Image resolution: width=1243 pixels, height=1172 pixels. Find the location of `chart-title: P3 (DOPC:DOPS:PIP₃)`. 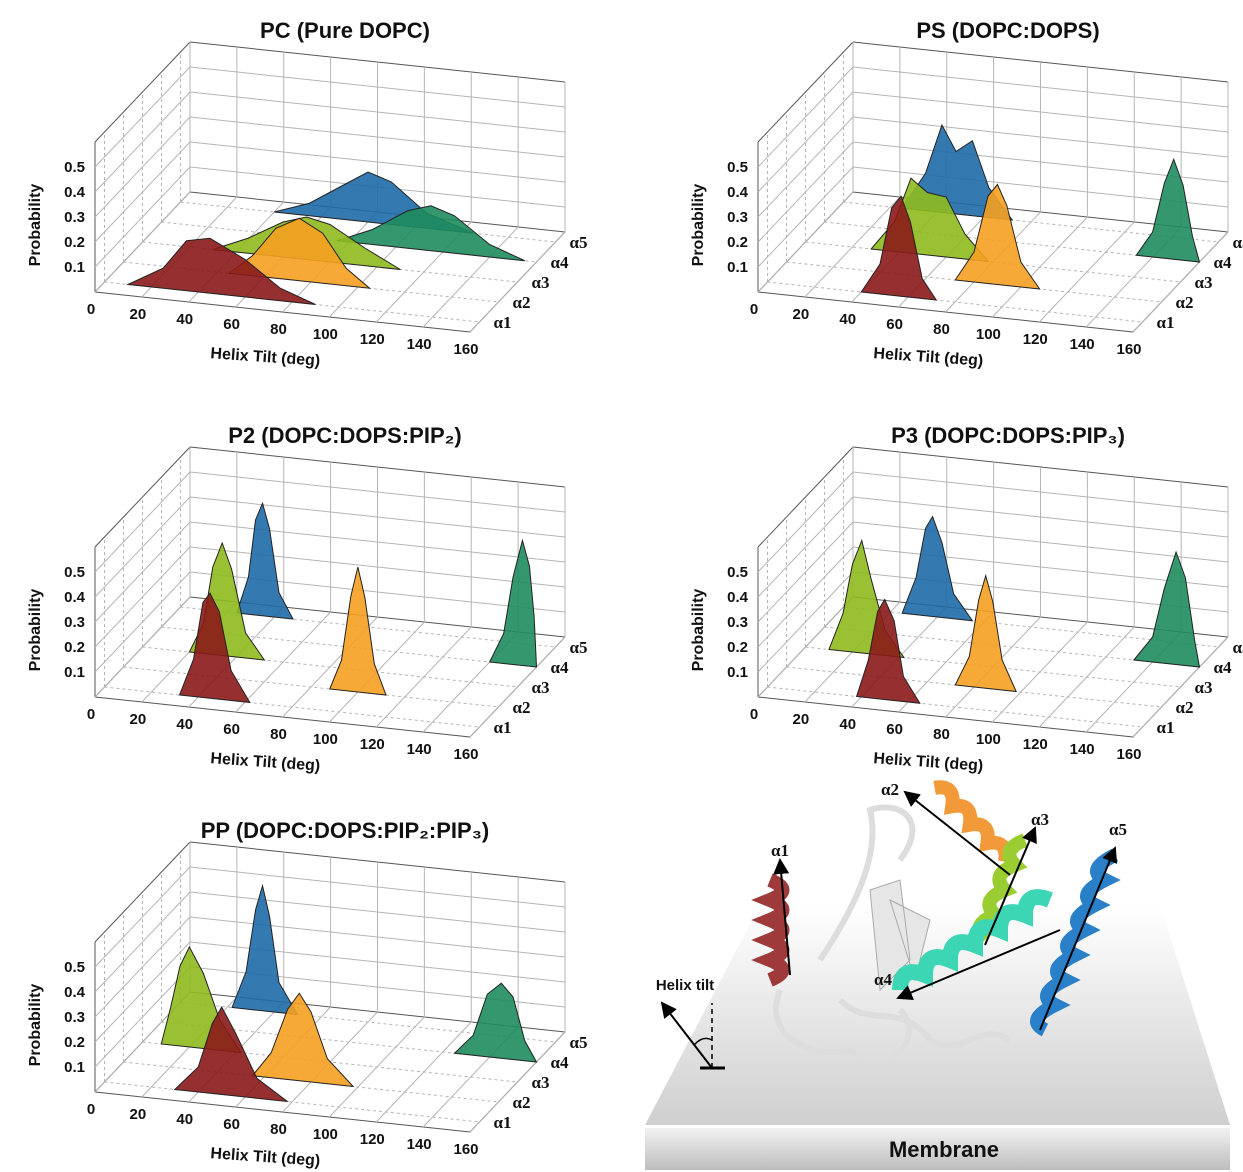

chart-title: P3 (DOPC:DOPS:PIP₃) is located at coordinates (1008, 435).